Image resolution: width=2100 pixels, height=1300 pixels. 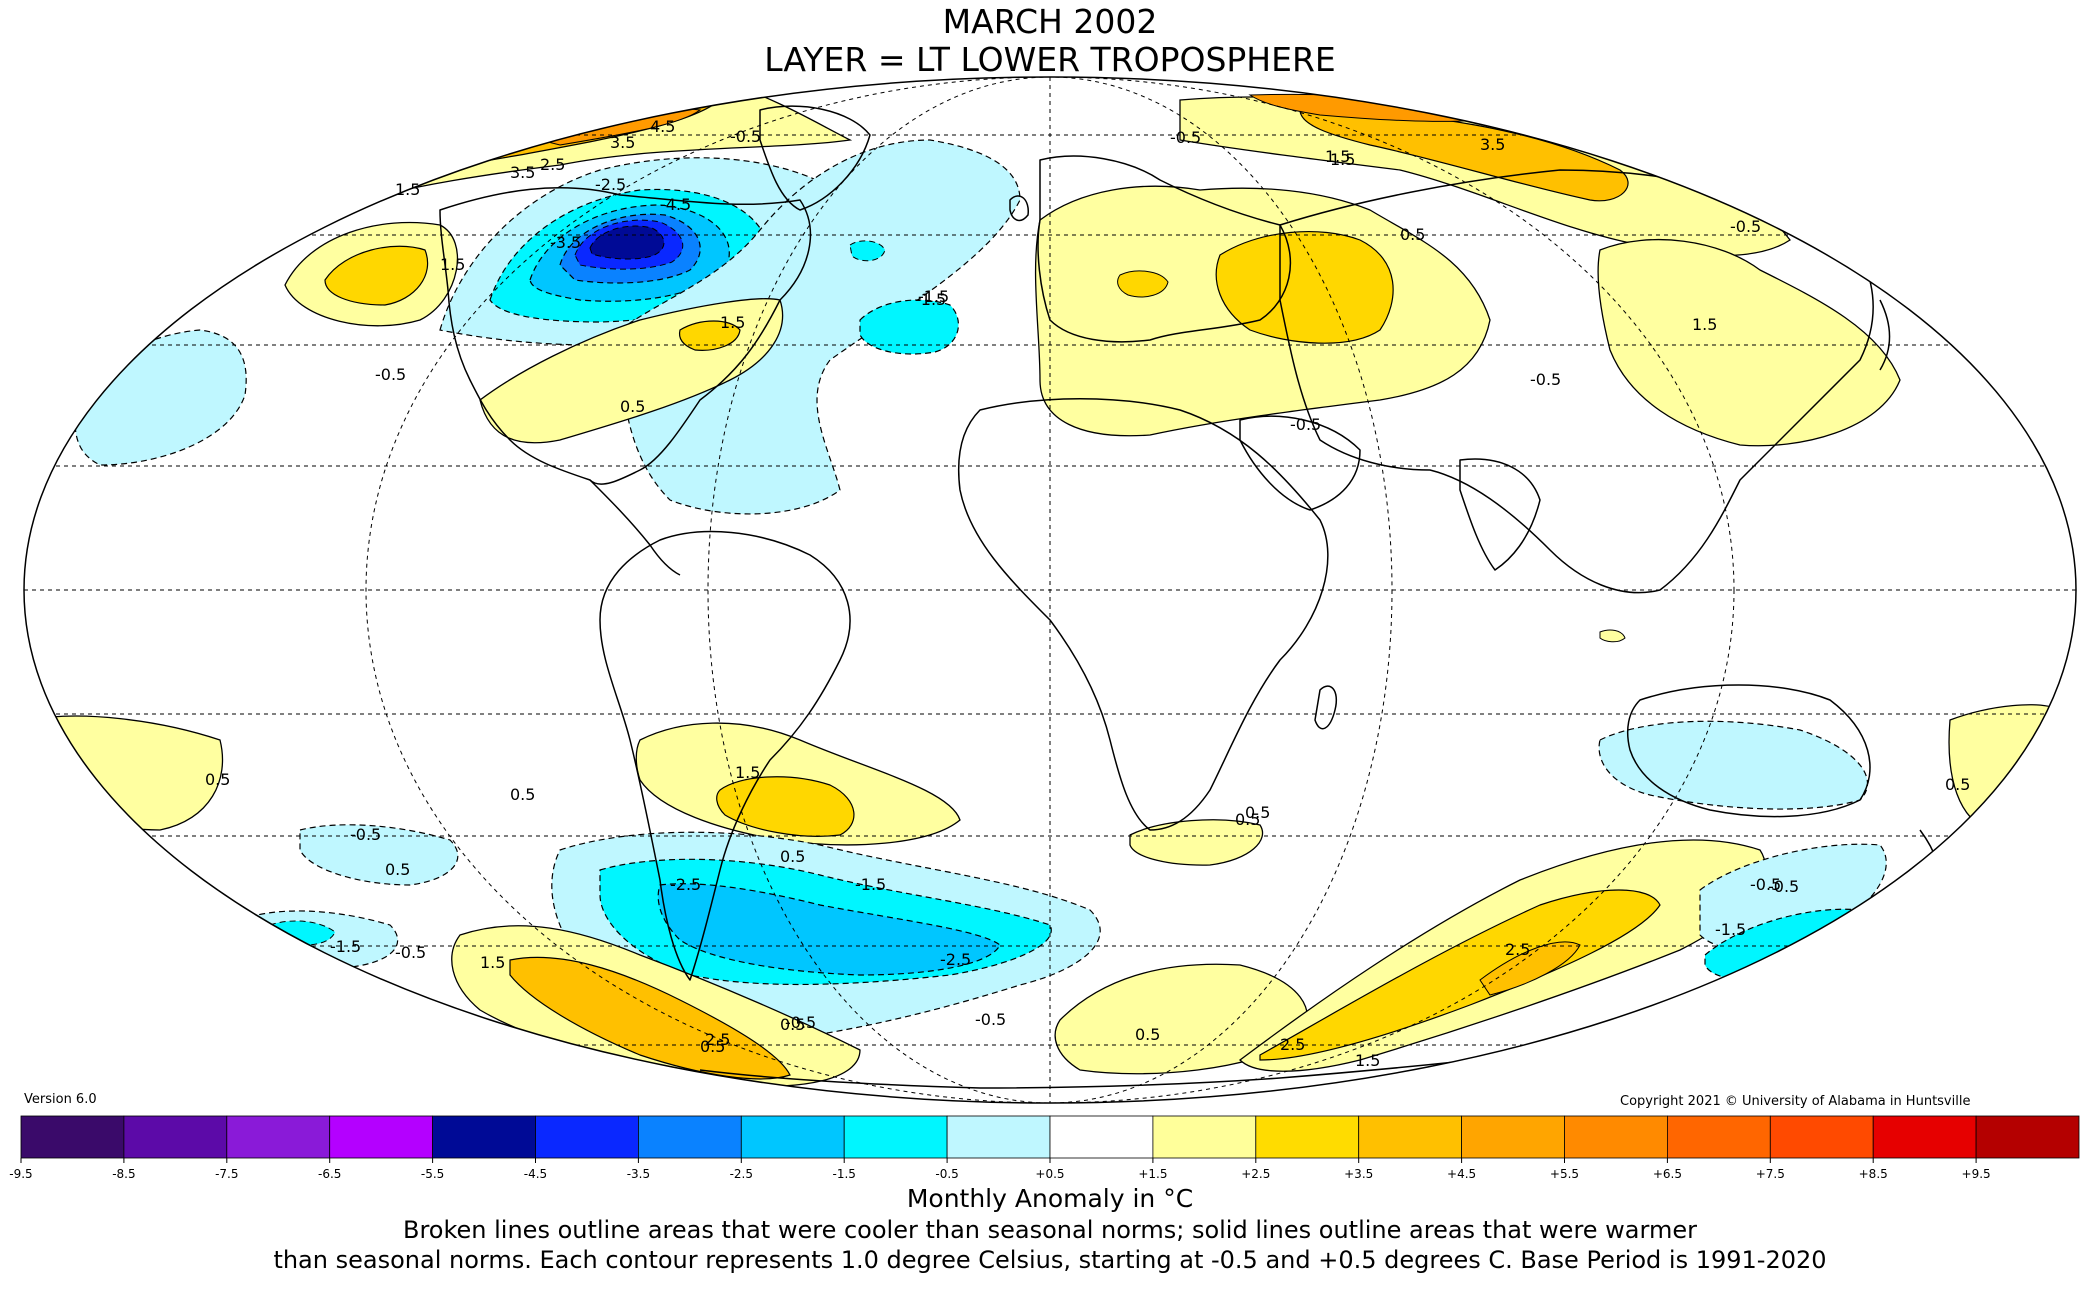 I want to click on colorbar-tick-label: -5.5, so click(x=432, y=1174).